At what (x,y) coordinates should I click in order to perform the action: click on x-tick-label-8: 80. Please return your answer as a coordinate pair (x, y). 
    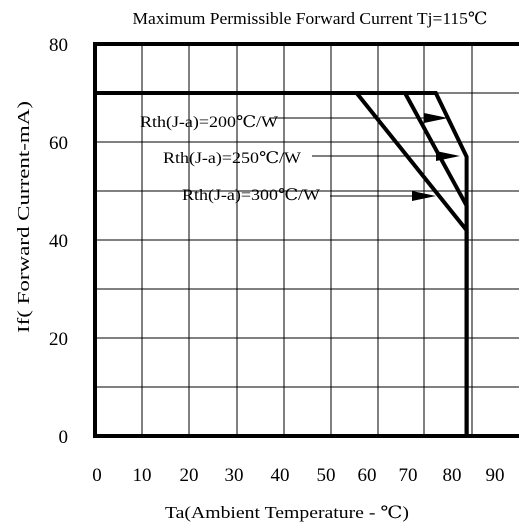
    Looking at the image, I should click on (452, 475).